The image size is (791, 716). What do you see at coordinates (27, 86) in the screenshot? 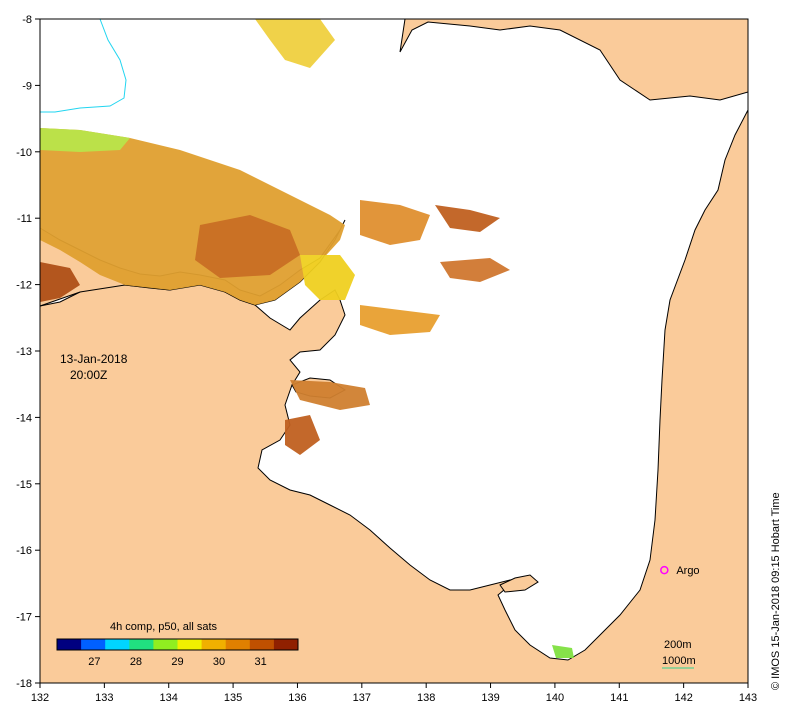
I see `y-tick-label: -9` at bounding box center [27, 86].